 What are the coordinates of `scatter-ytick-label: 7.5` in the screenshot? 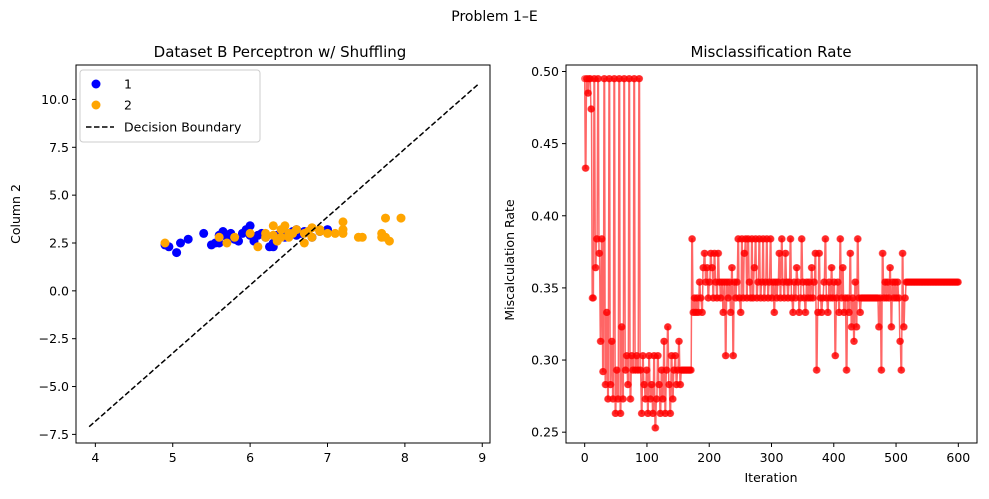 It's located at (59, 147).